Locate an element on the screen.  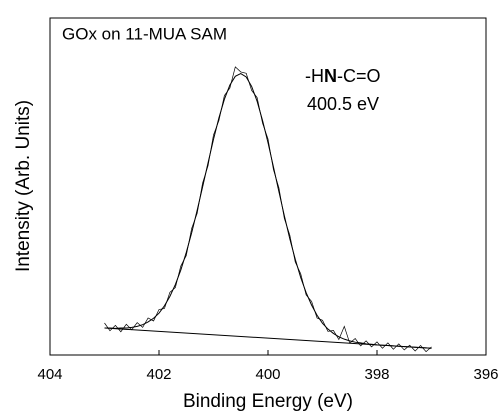
x-tick-label: 404 is located at coordinates (49, 374).